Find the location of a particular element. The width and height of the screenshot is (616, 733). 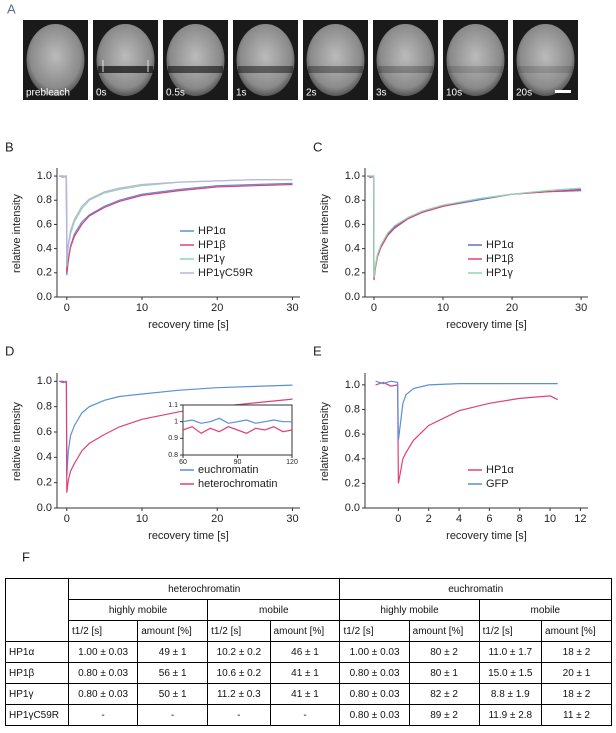

x-tick-label: 60 is located at coordinates (183, 462).